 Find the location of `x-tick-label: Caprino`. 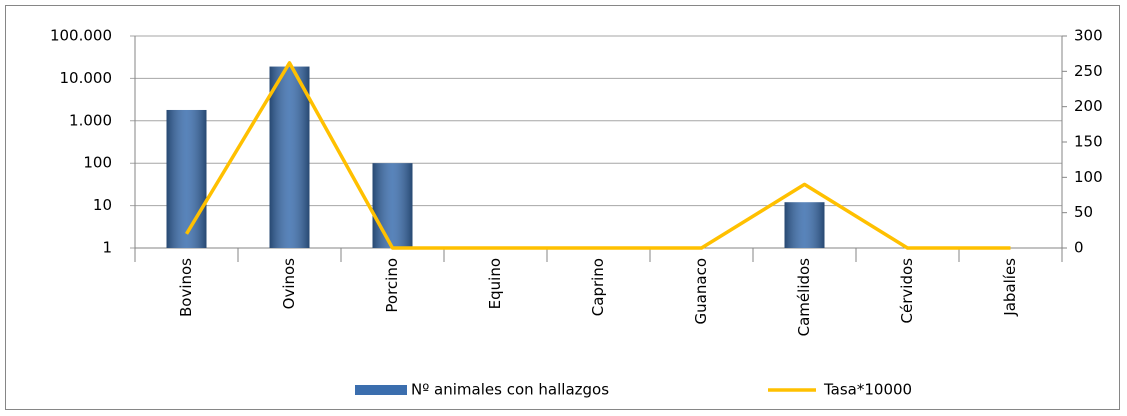

x-tick-label: Caprino is located at coordinates (598, 287).